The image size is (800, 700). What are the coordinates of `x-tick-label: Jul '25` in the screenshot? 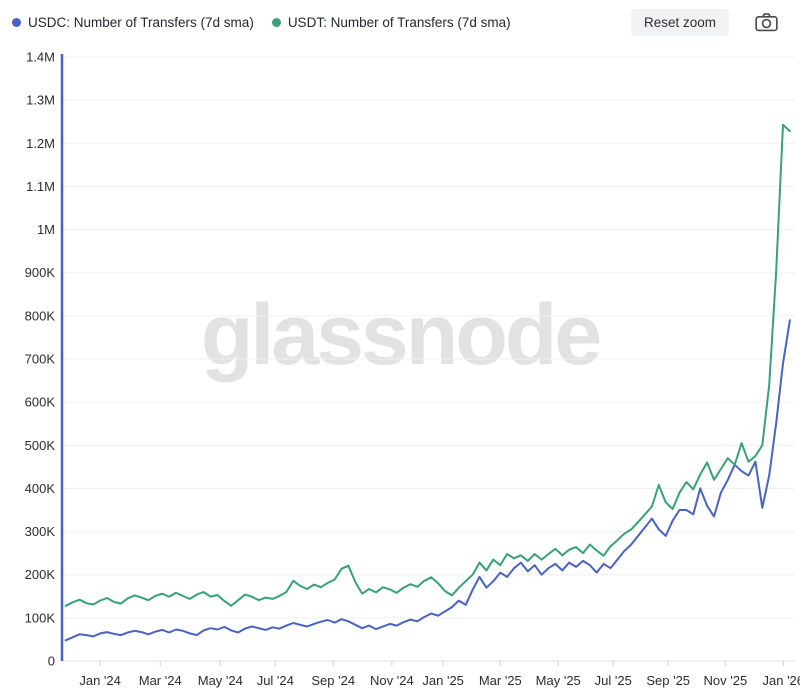 It's located at (613, 680).